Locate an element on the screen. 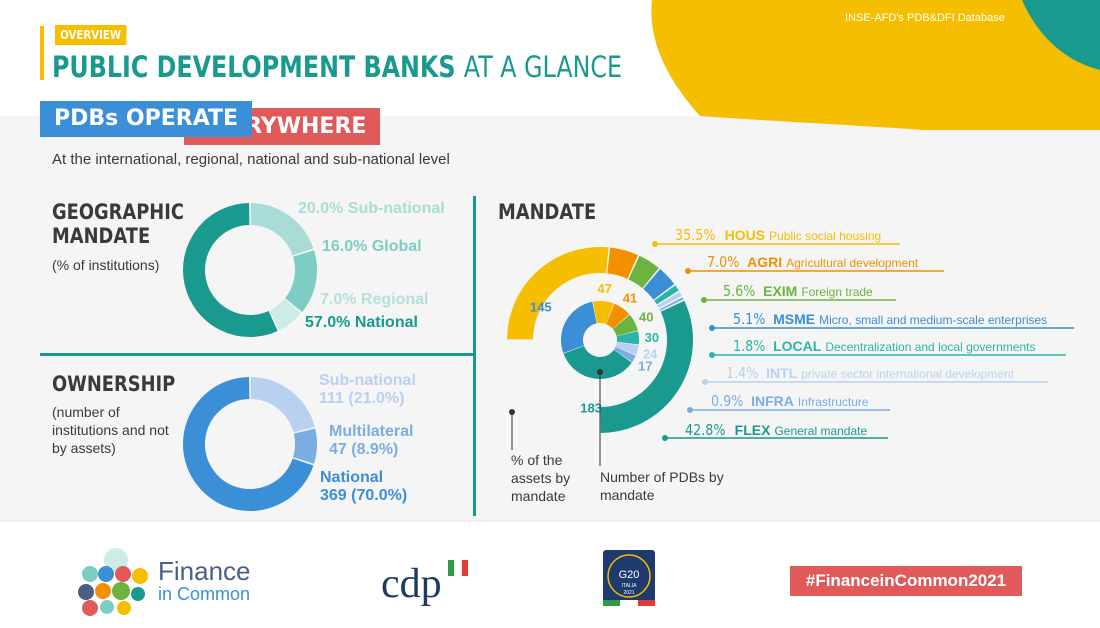  mandate-count-intl is located at coordinates (627, 348).